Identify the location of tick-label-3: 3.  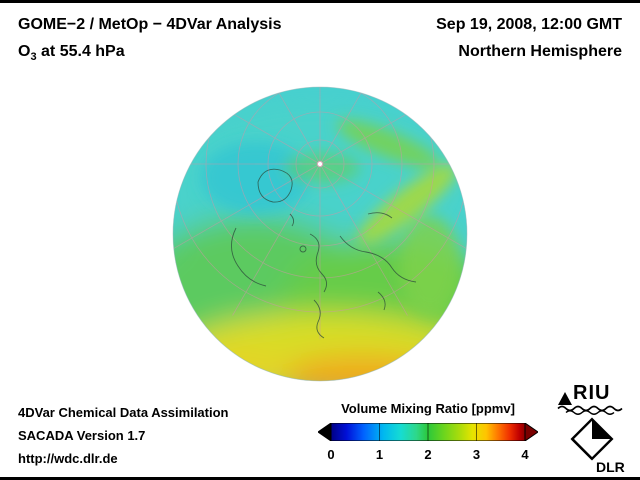
(476, 454).